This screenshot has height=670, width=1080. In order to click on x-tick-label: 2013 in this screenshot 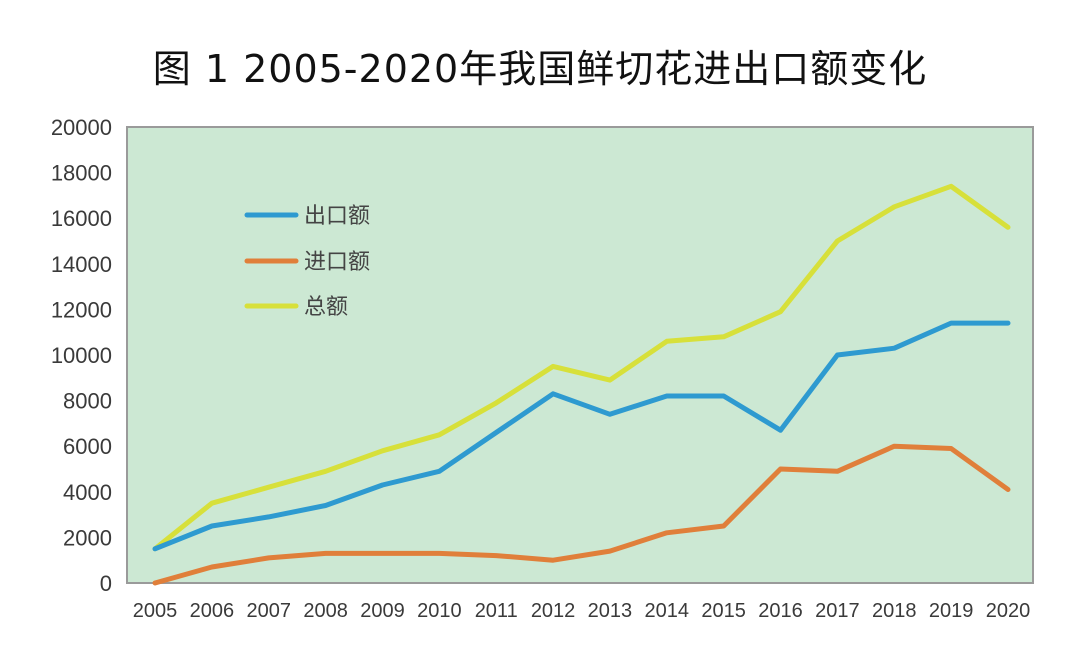, I will do `click(610, 611)`.